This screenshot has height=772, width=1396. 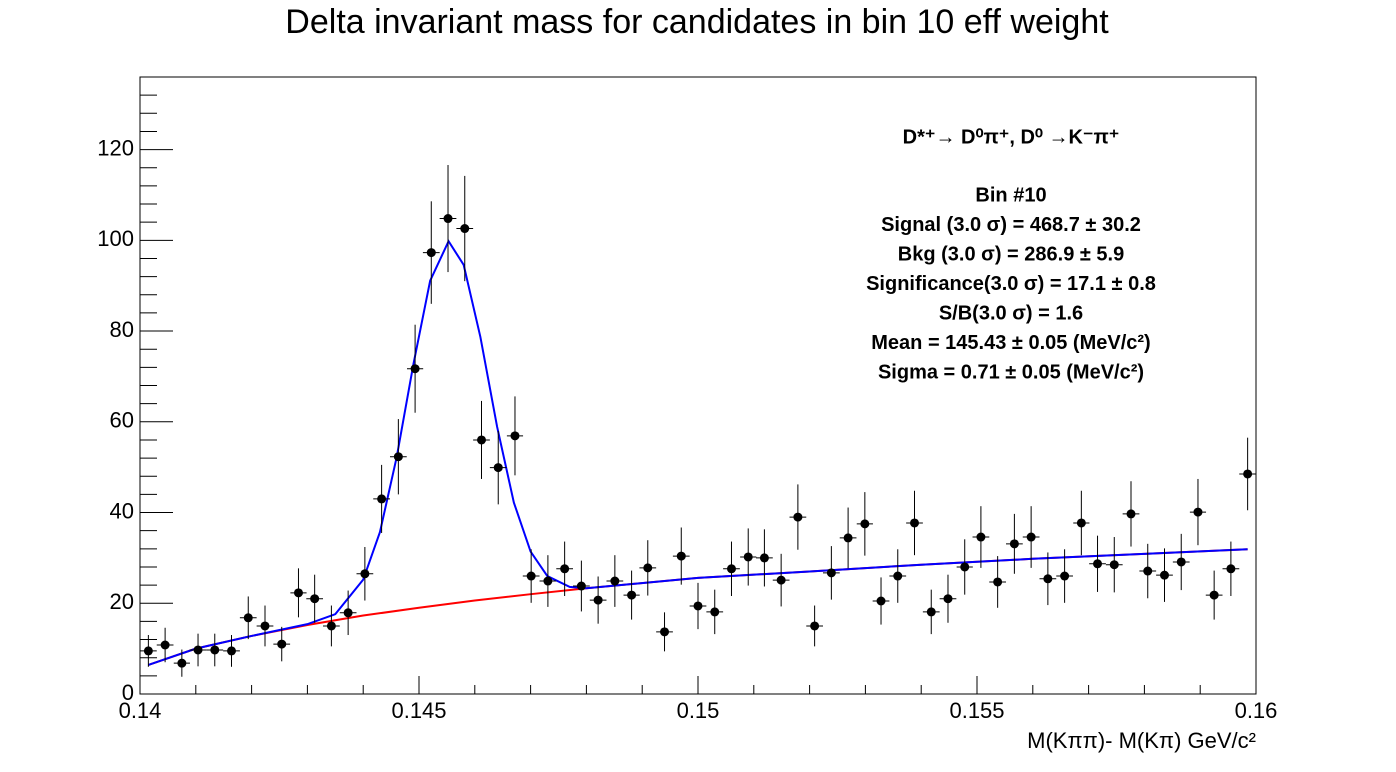 I want to click on x-tick-label: 0.145, so click(x=418, y=710).